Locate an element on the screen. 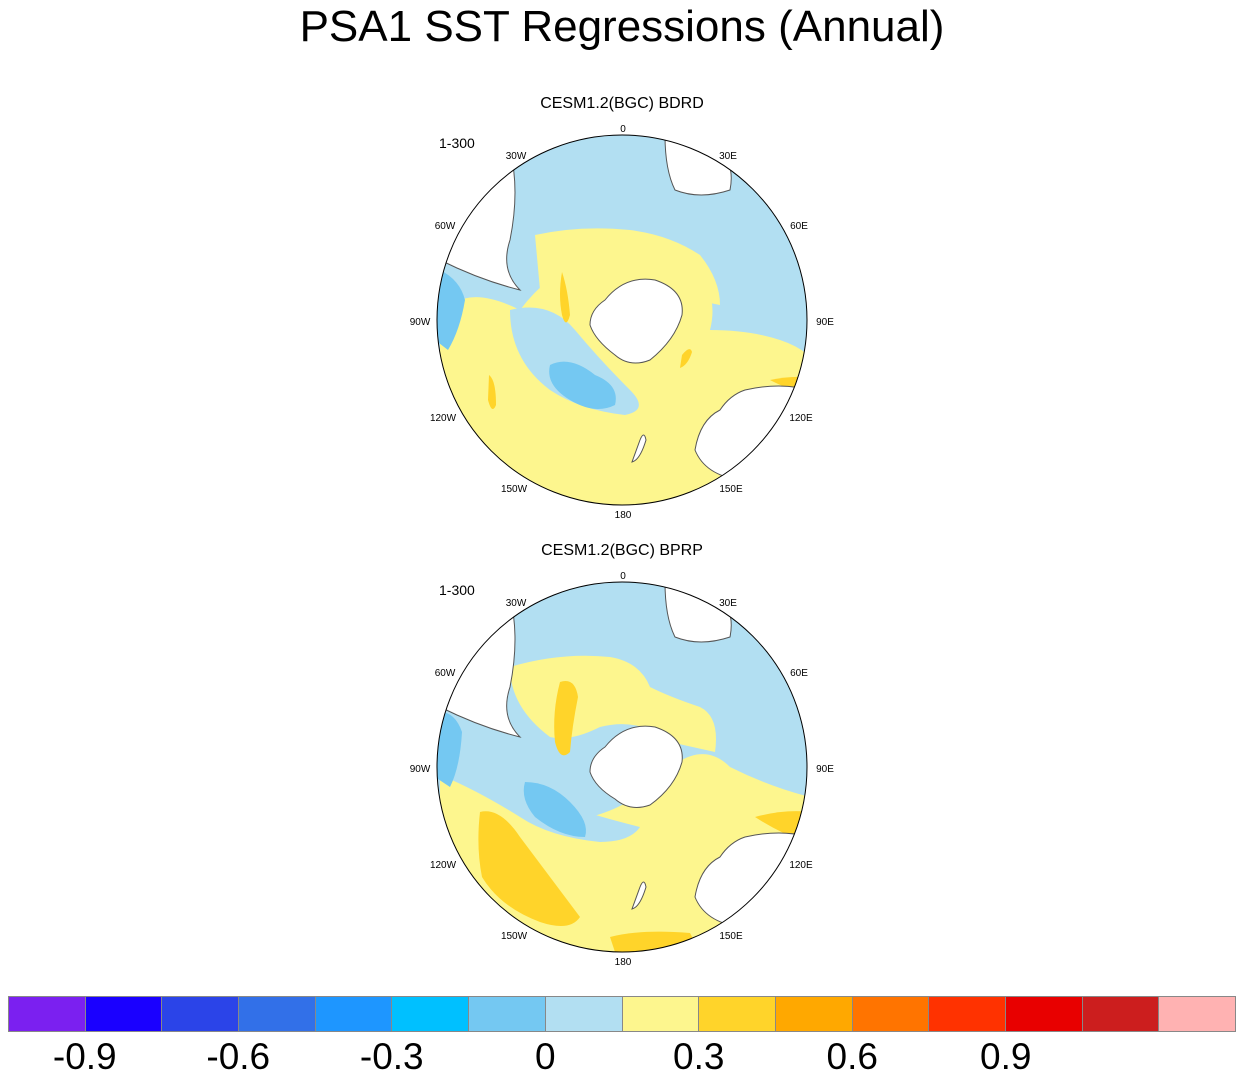 The width and height of the screenshot is (1244, 1078). colorbar-tick-label: 0.6 is located at coordinates (852, 1056).